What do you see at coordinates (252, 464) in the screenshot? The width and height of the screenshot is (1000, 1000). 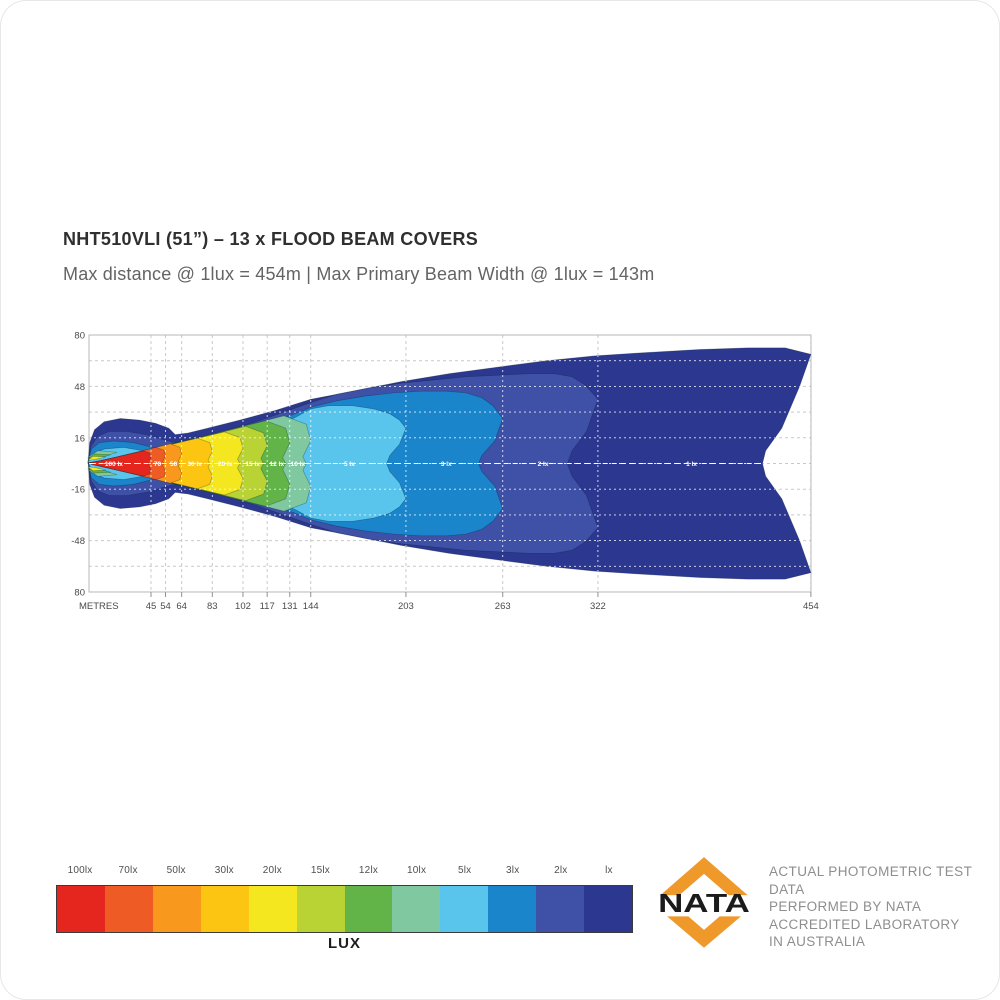 I see `contour-label-15lx: 15 lx` at bounding box center [252, 464].